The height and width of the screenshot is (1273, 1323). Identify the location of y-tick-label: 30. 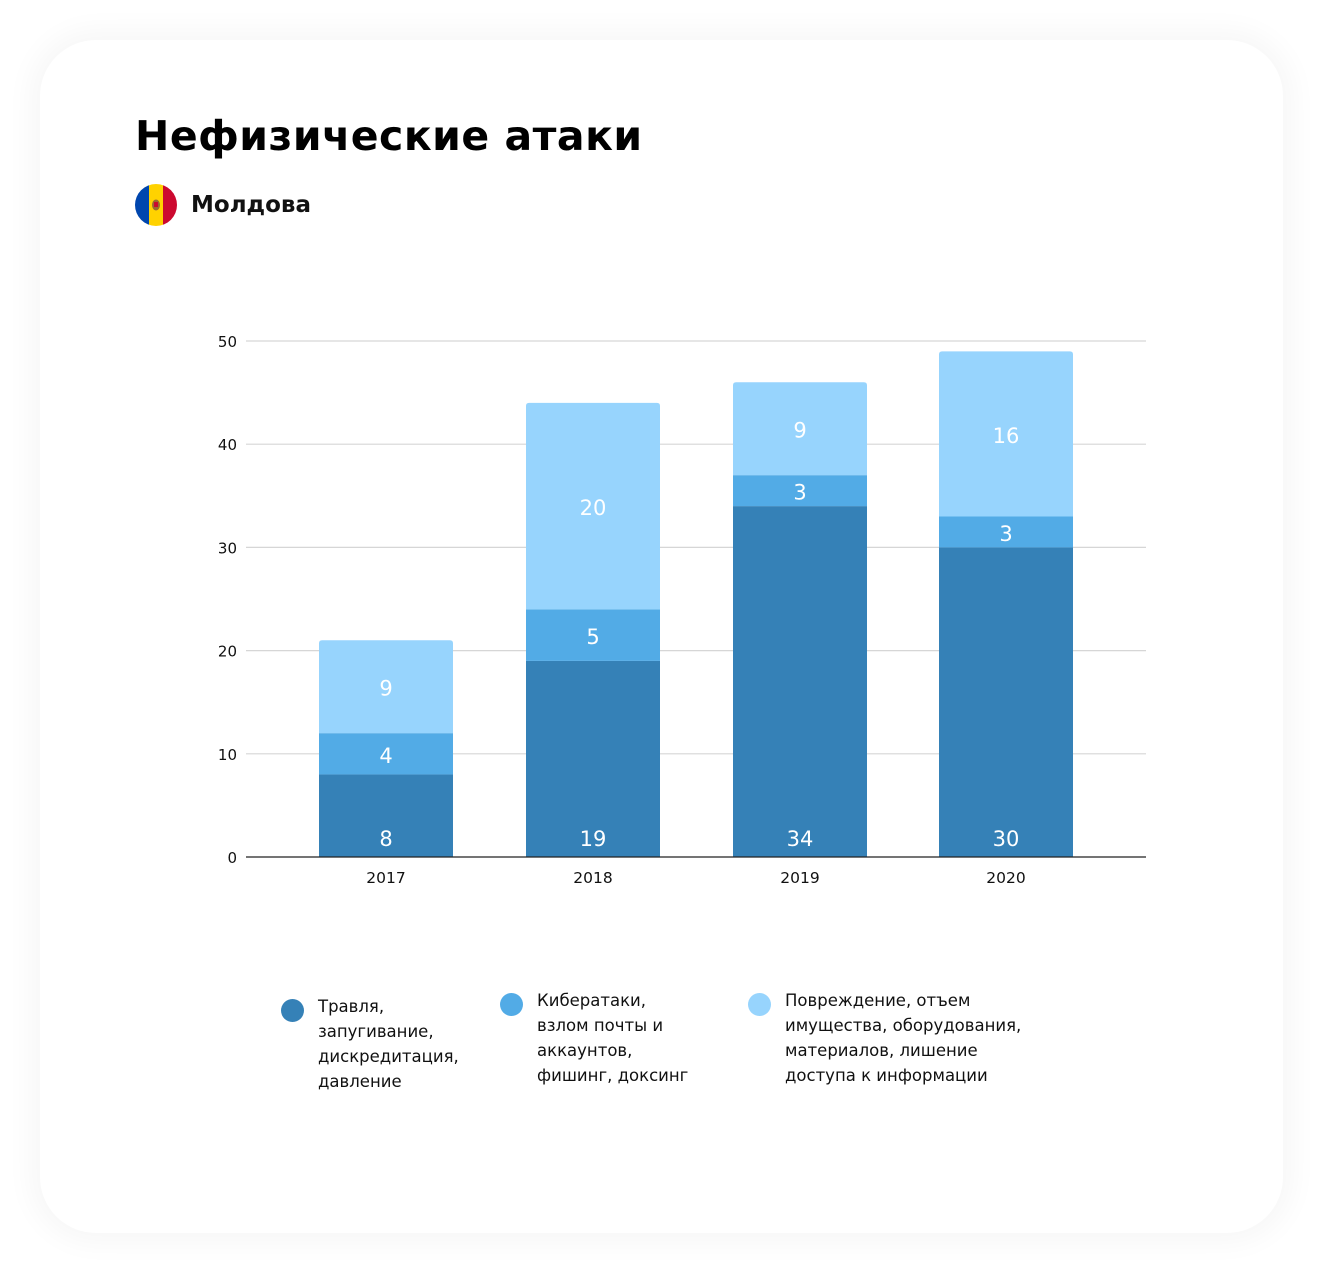
(227, 548).